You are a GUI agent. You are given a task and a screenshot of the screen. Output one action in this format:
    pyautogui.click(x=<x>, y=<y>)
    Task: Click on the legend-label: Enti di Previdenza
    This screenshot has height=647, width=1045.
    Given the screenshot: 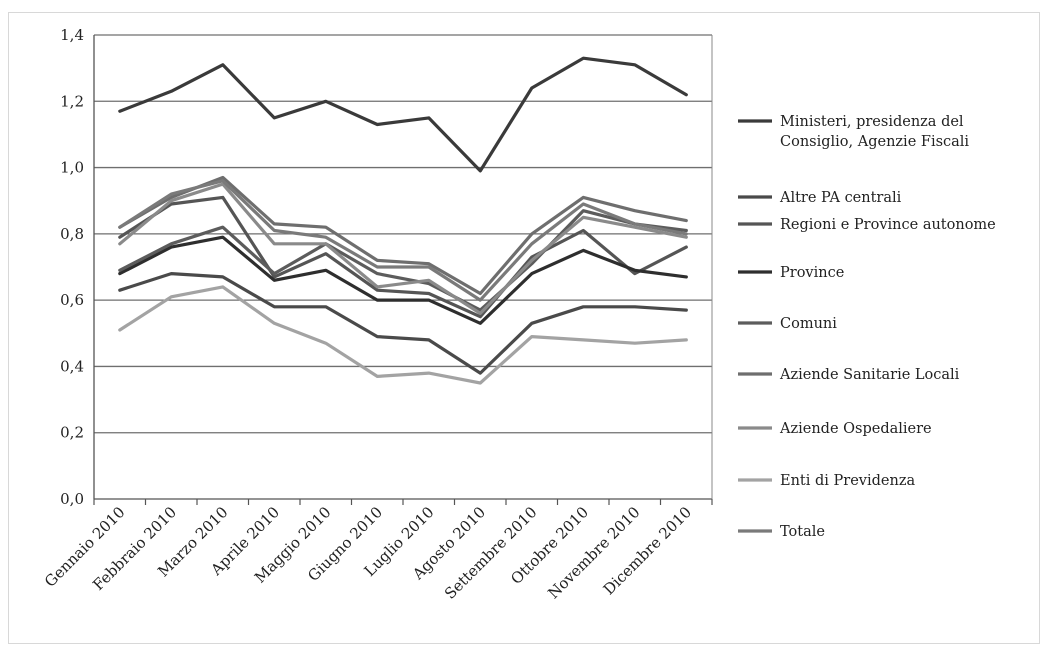 What is the action you would take?
    pyautogui.click(x=847, y=481)
    